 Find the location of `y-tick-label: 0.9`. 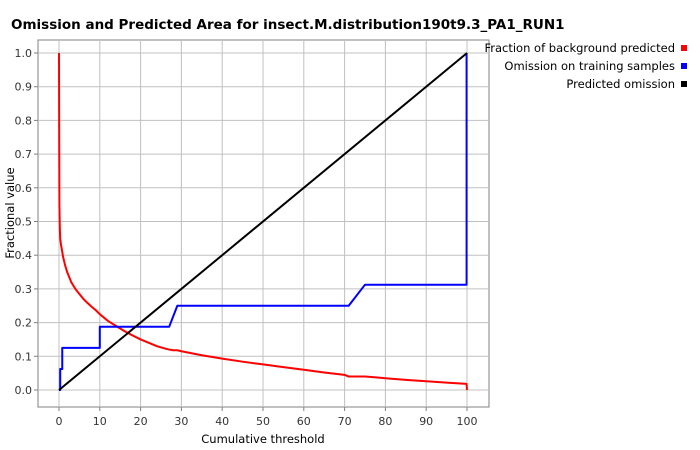

y-tick-label: 0.9 is located at coordinates (24, 87).